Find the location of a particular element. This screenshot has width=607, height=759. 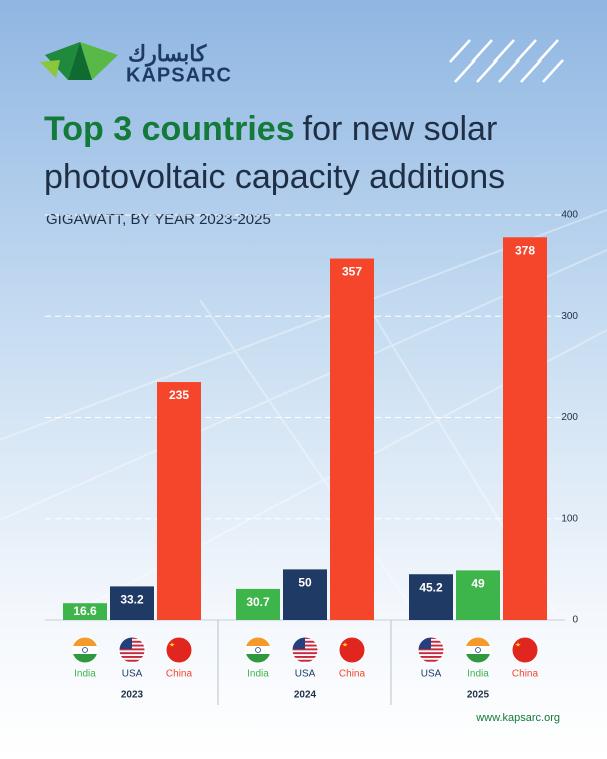

title-highlight: Top 3 countries is located at coordinates (169, 129).